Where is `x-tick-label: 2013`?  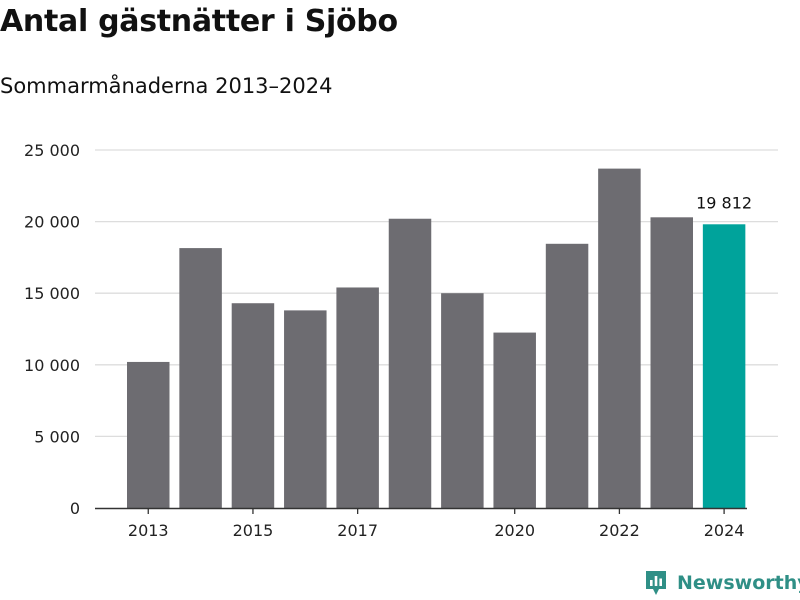 x-tick-label: 2013 is located at coordinates (148, 530).